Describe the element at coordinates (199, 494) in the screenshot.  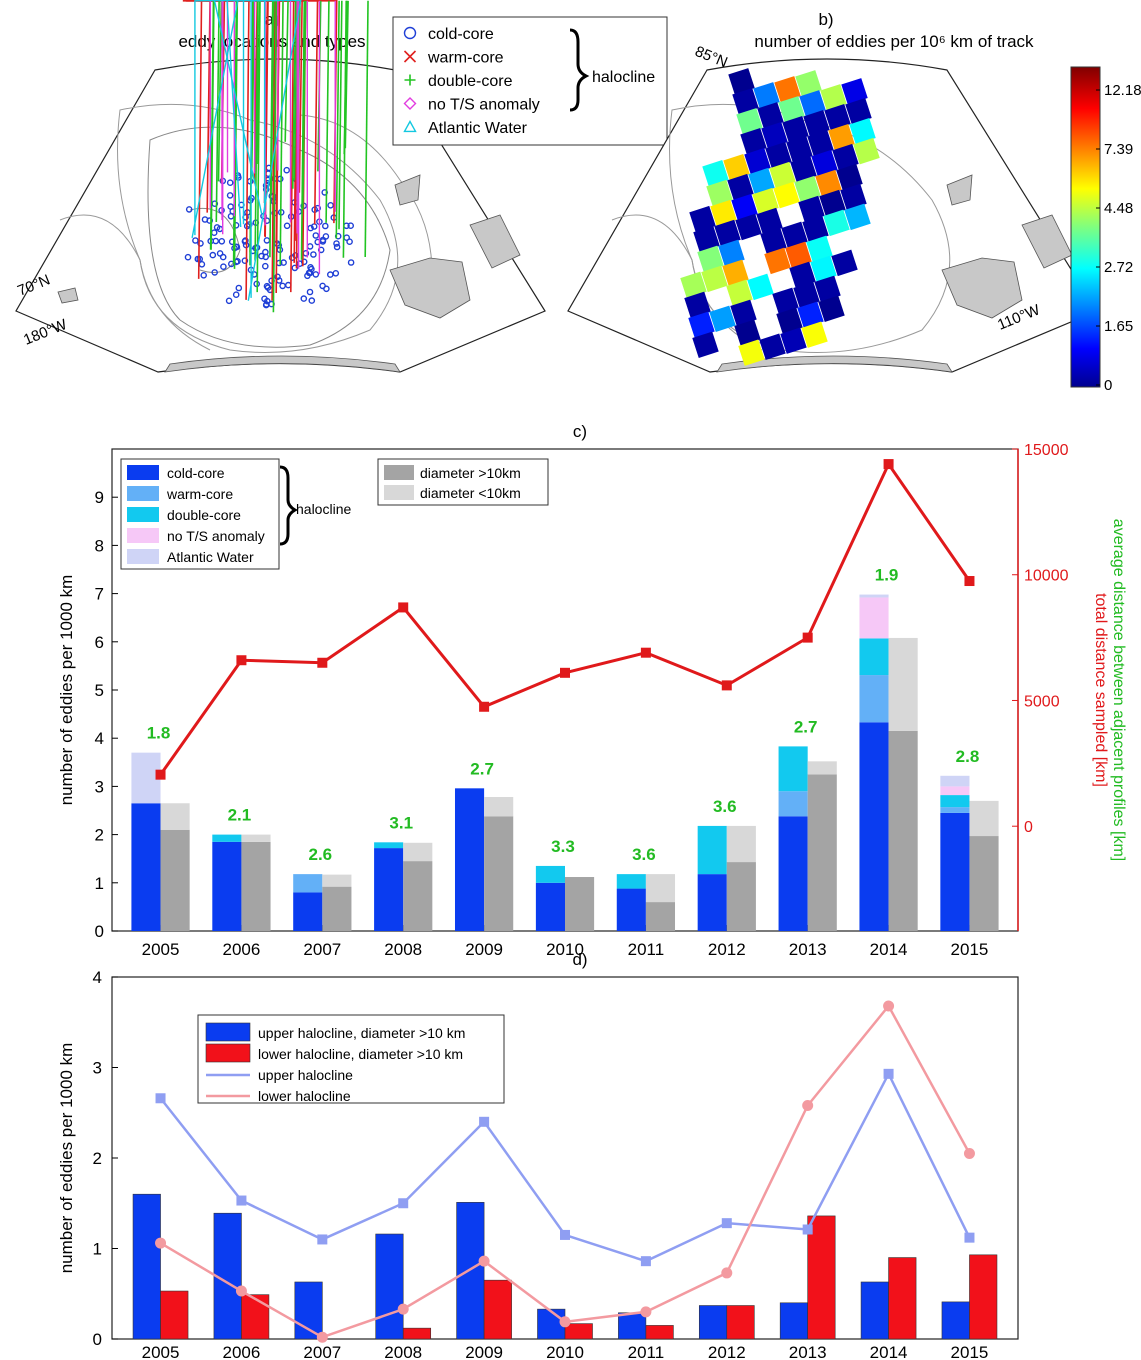
I see `legend-label: warm-core` at that location.